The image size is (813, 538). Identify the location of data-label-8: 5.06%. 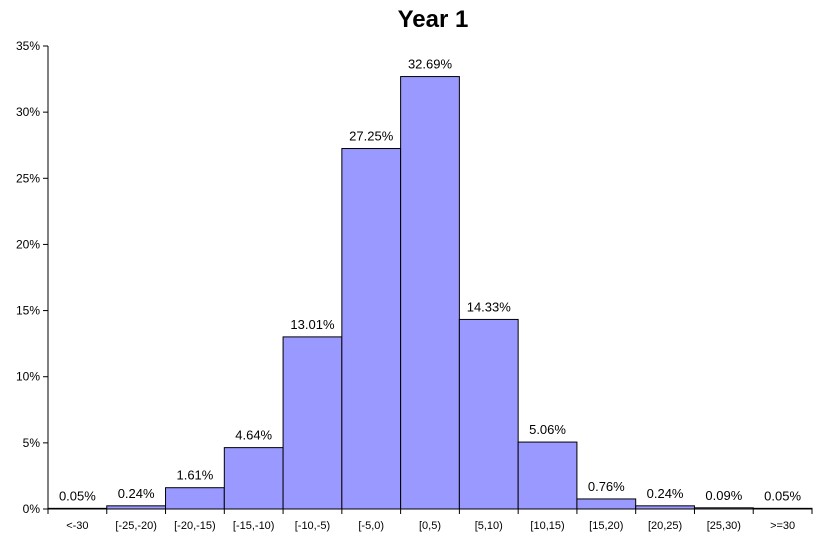
(547, 429).